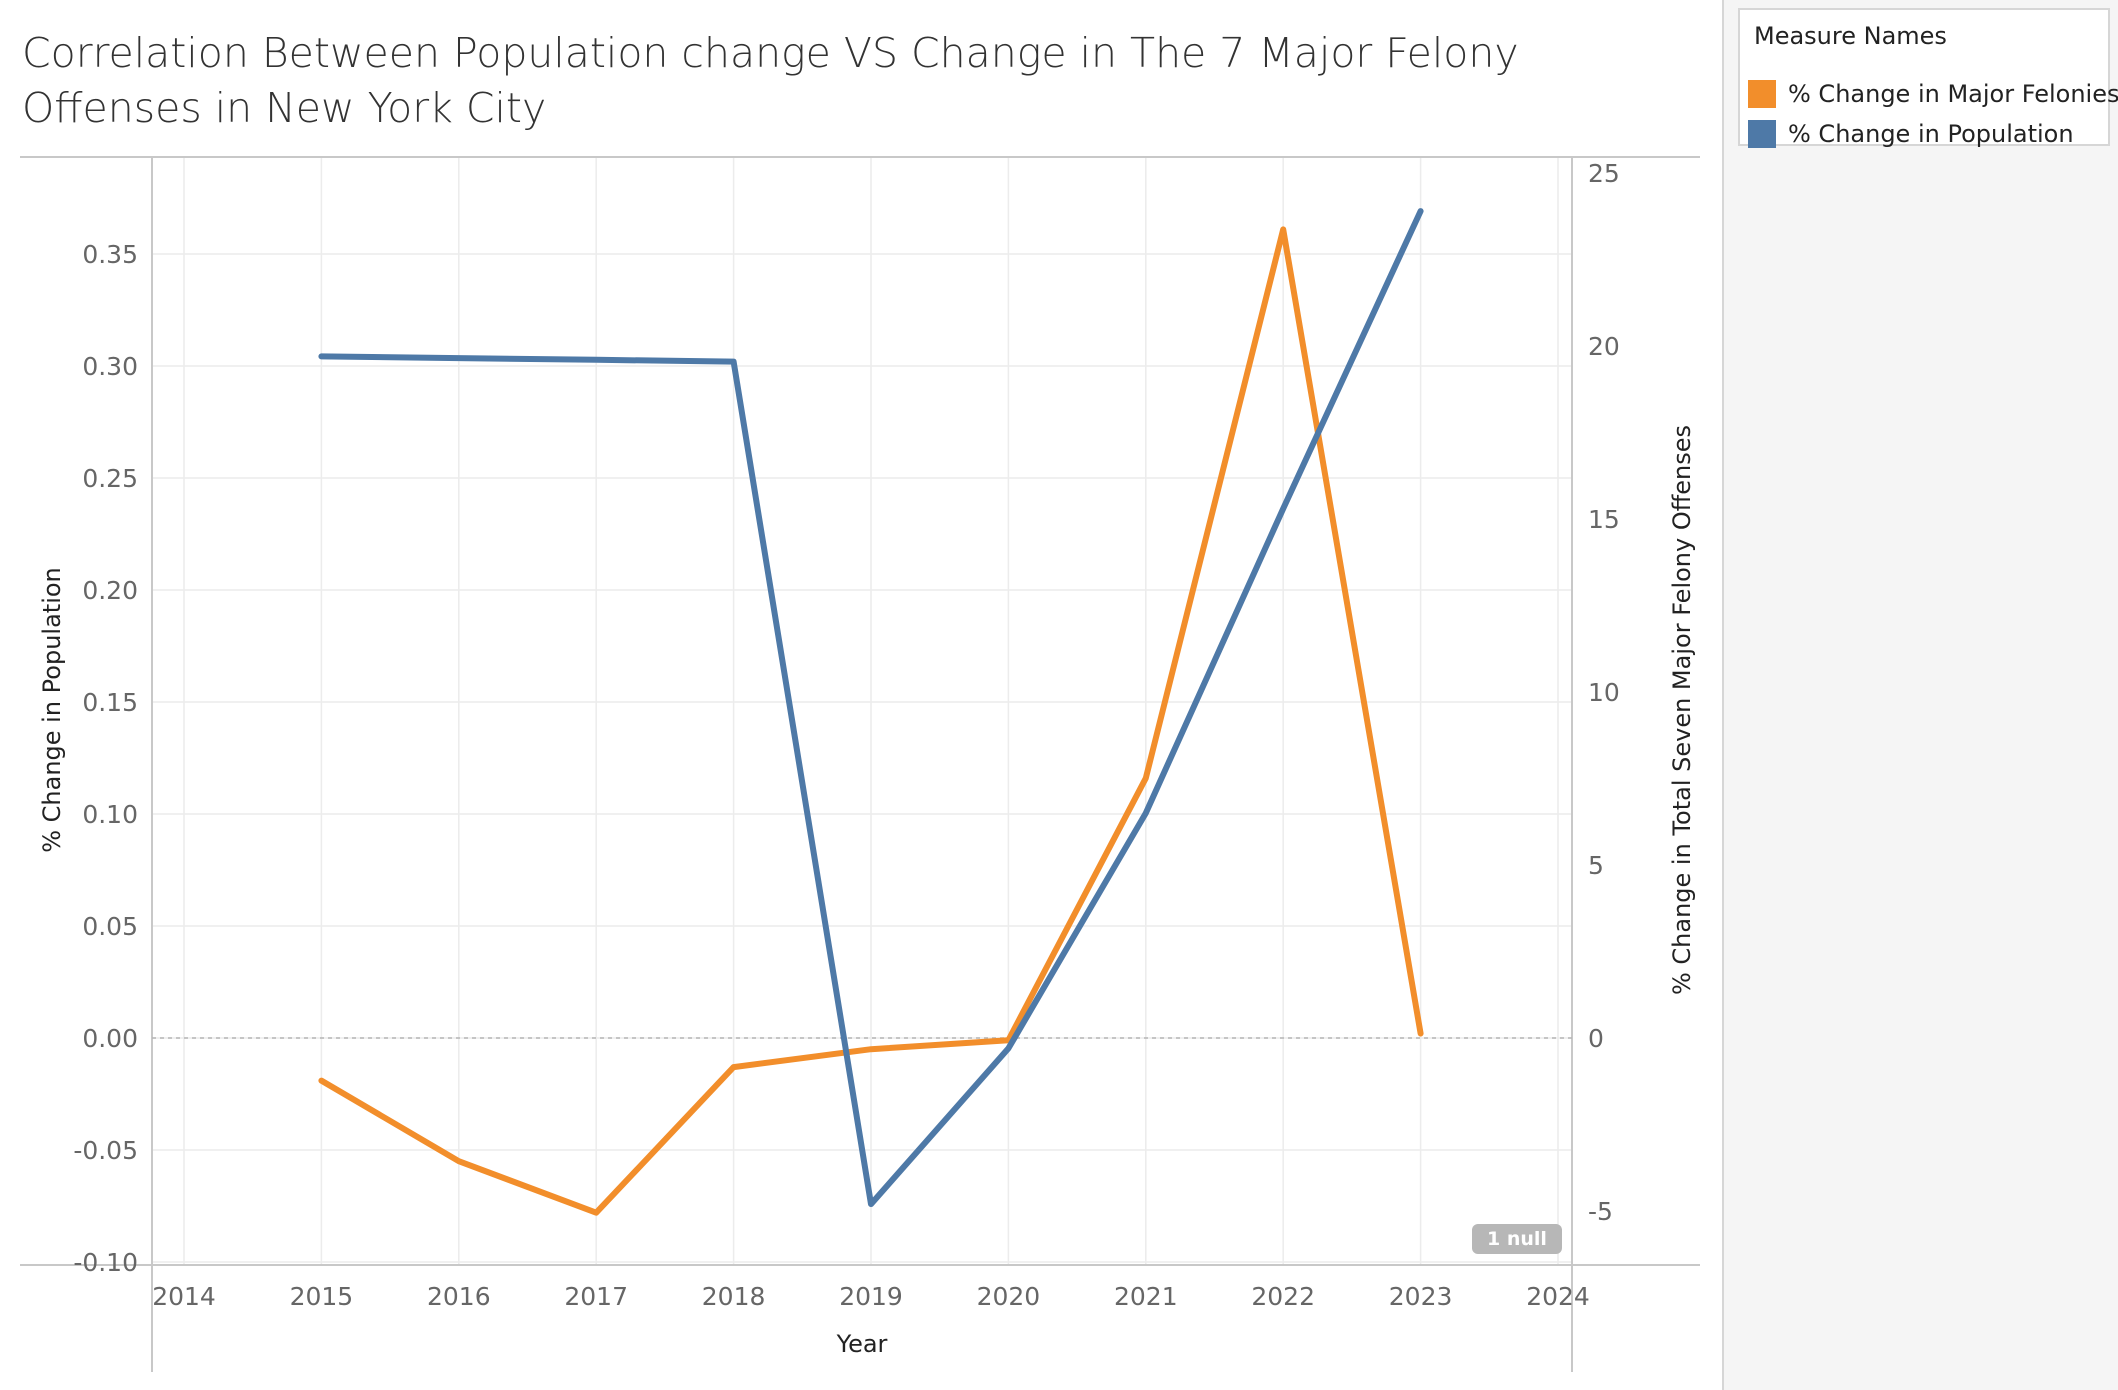 This screenshot has width=2118, height=1390. Describe the element at coordinates (322, 1296) in the screenshot. I see `x-tick-label: 2015` at that location.